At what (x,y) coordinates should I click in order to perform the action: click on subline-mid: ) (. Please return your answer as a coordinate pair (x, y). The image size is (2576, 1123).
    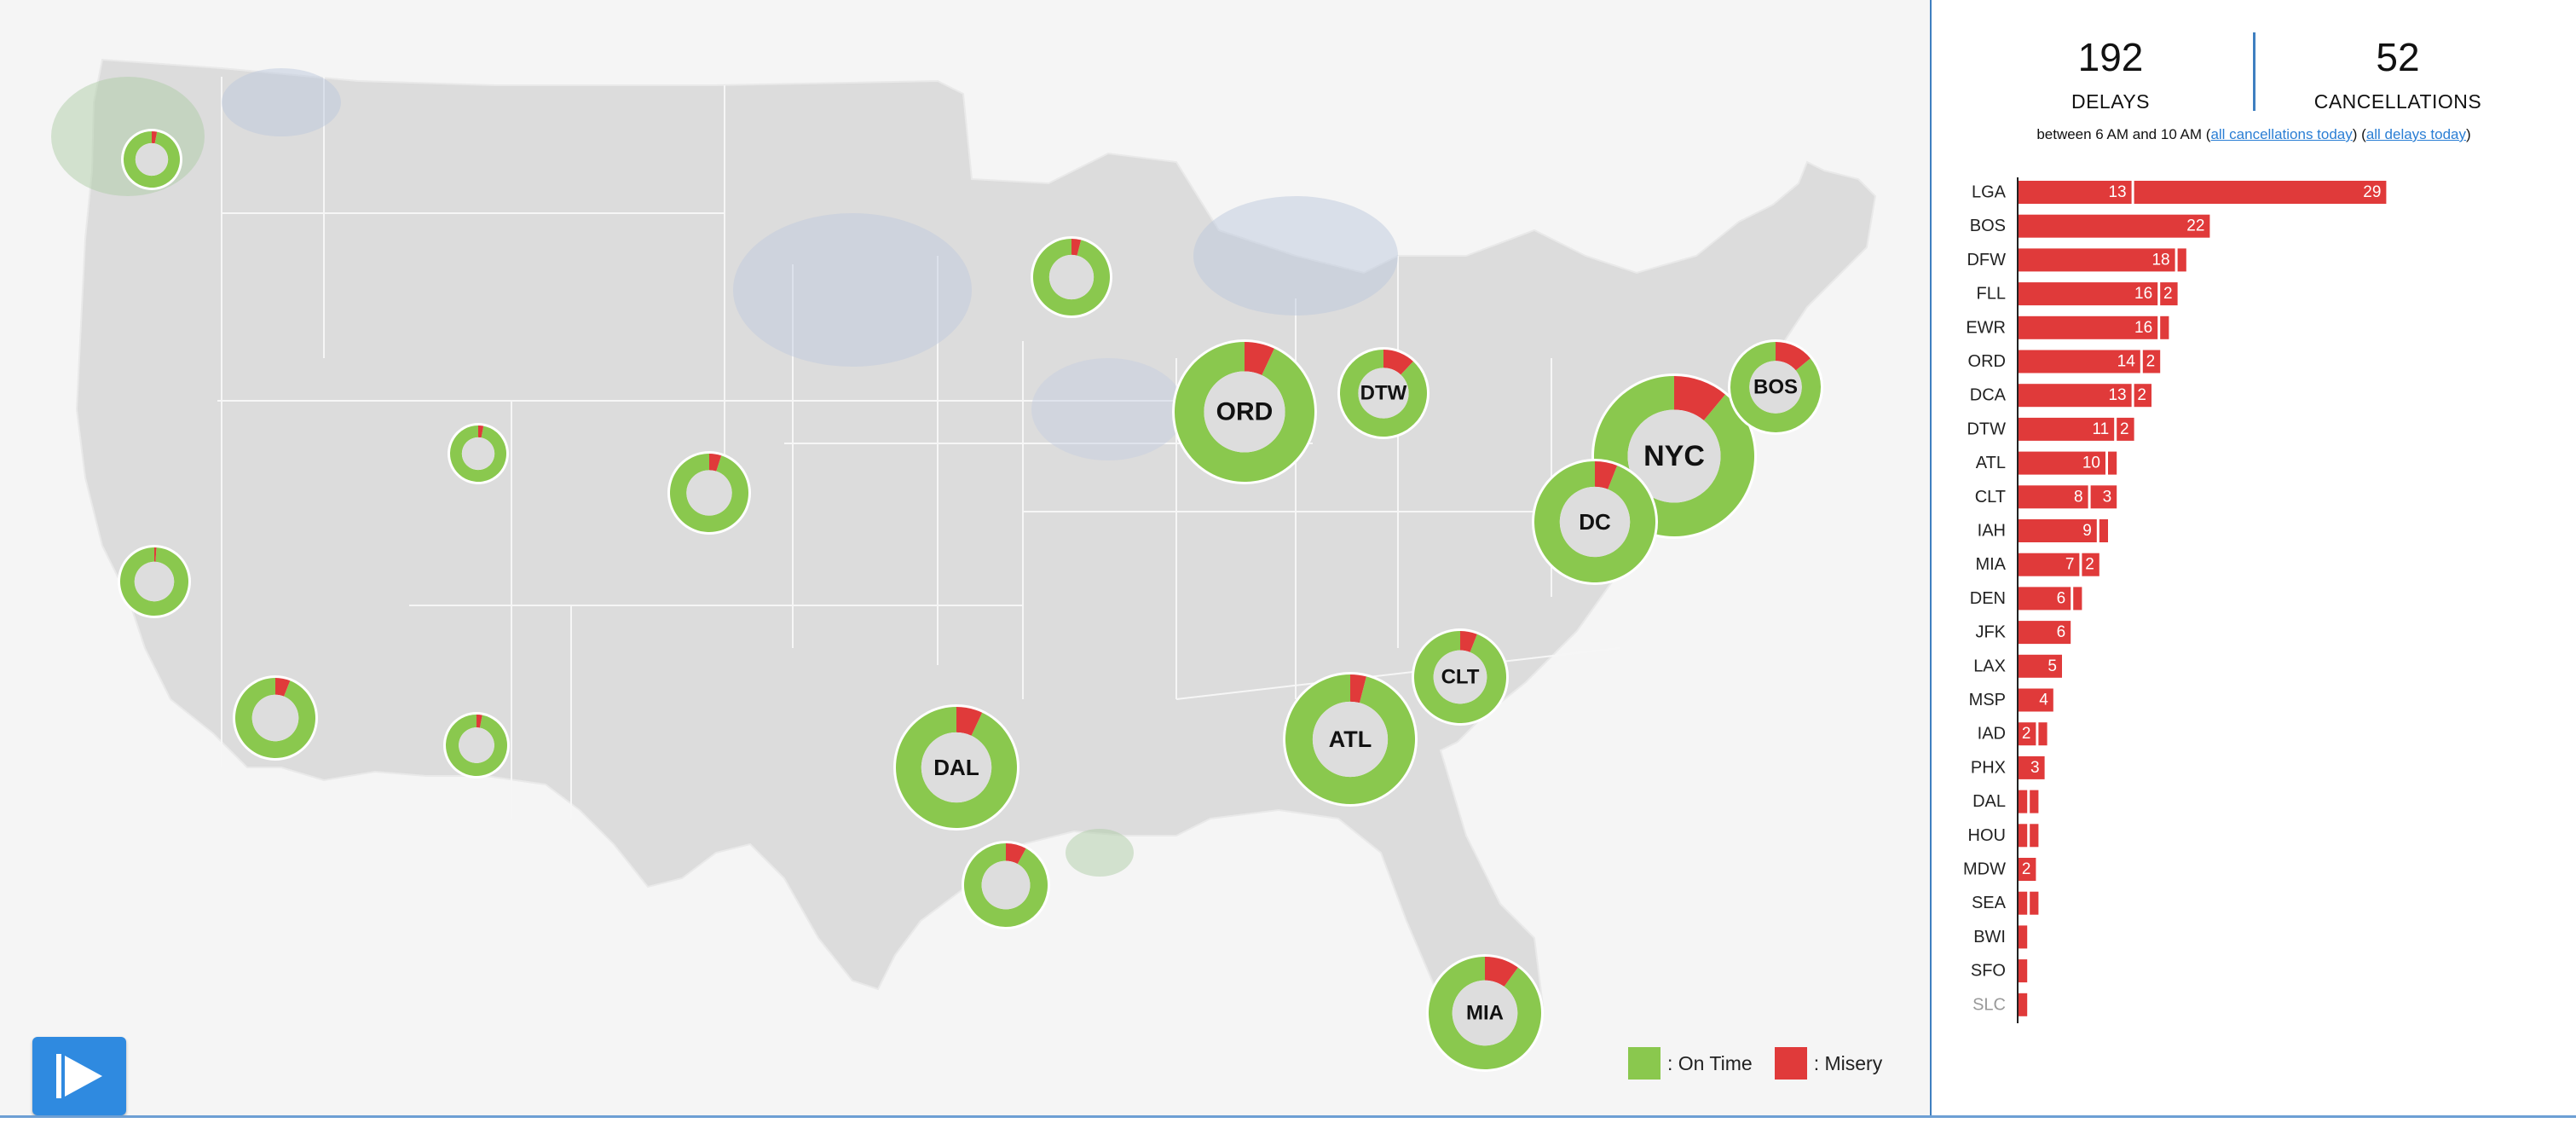
    Looking at the image, I should click on (2359, 134).